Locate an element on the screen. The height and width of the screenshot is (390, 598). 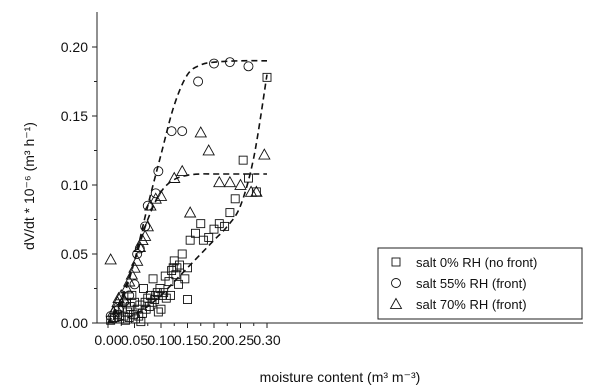
legend-label: salt 0% RH (no front) is located at coordinates (476, 262).